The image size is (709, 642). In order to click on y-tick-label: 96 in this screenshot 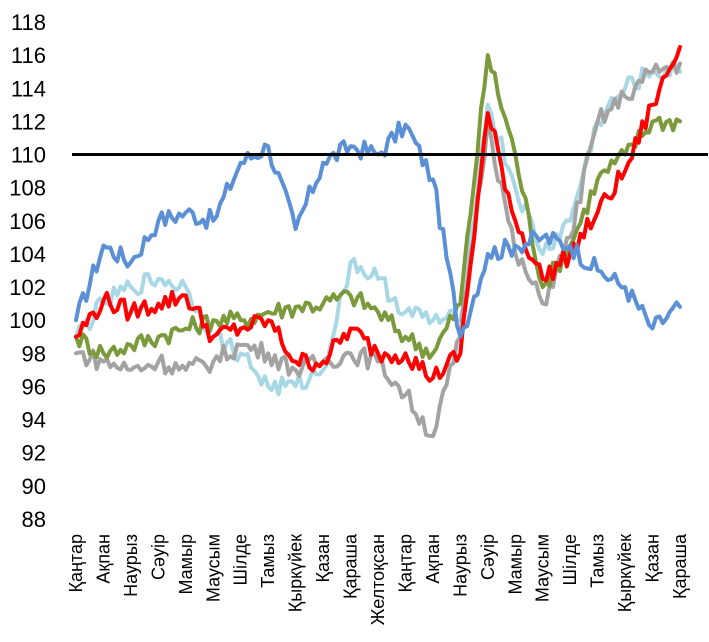, I will do `click(34, 386)`.